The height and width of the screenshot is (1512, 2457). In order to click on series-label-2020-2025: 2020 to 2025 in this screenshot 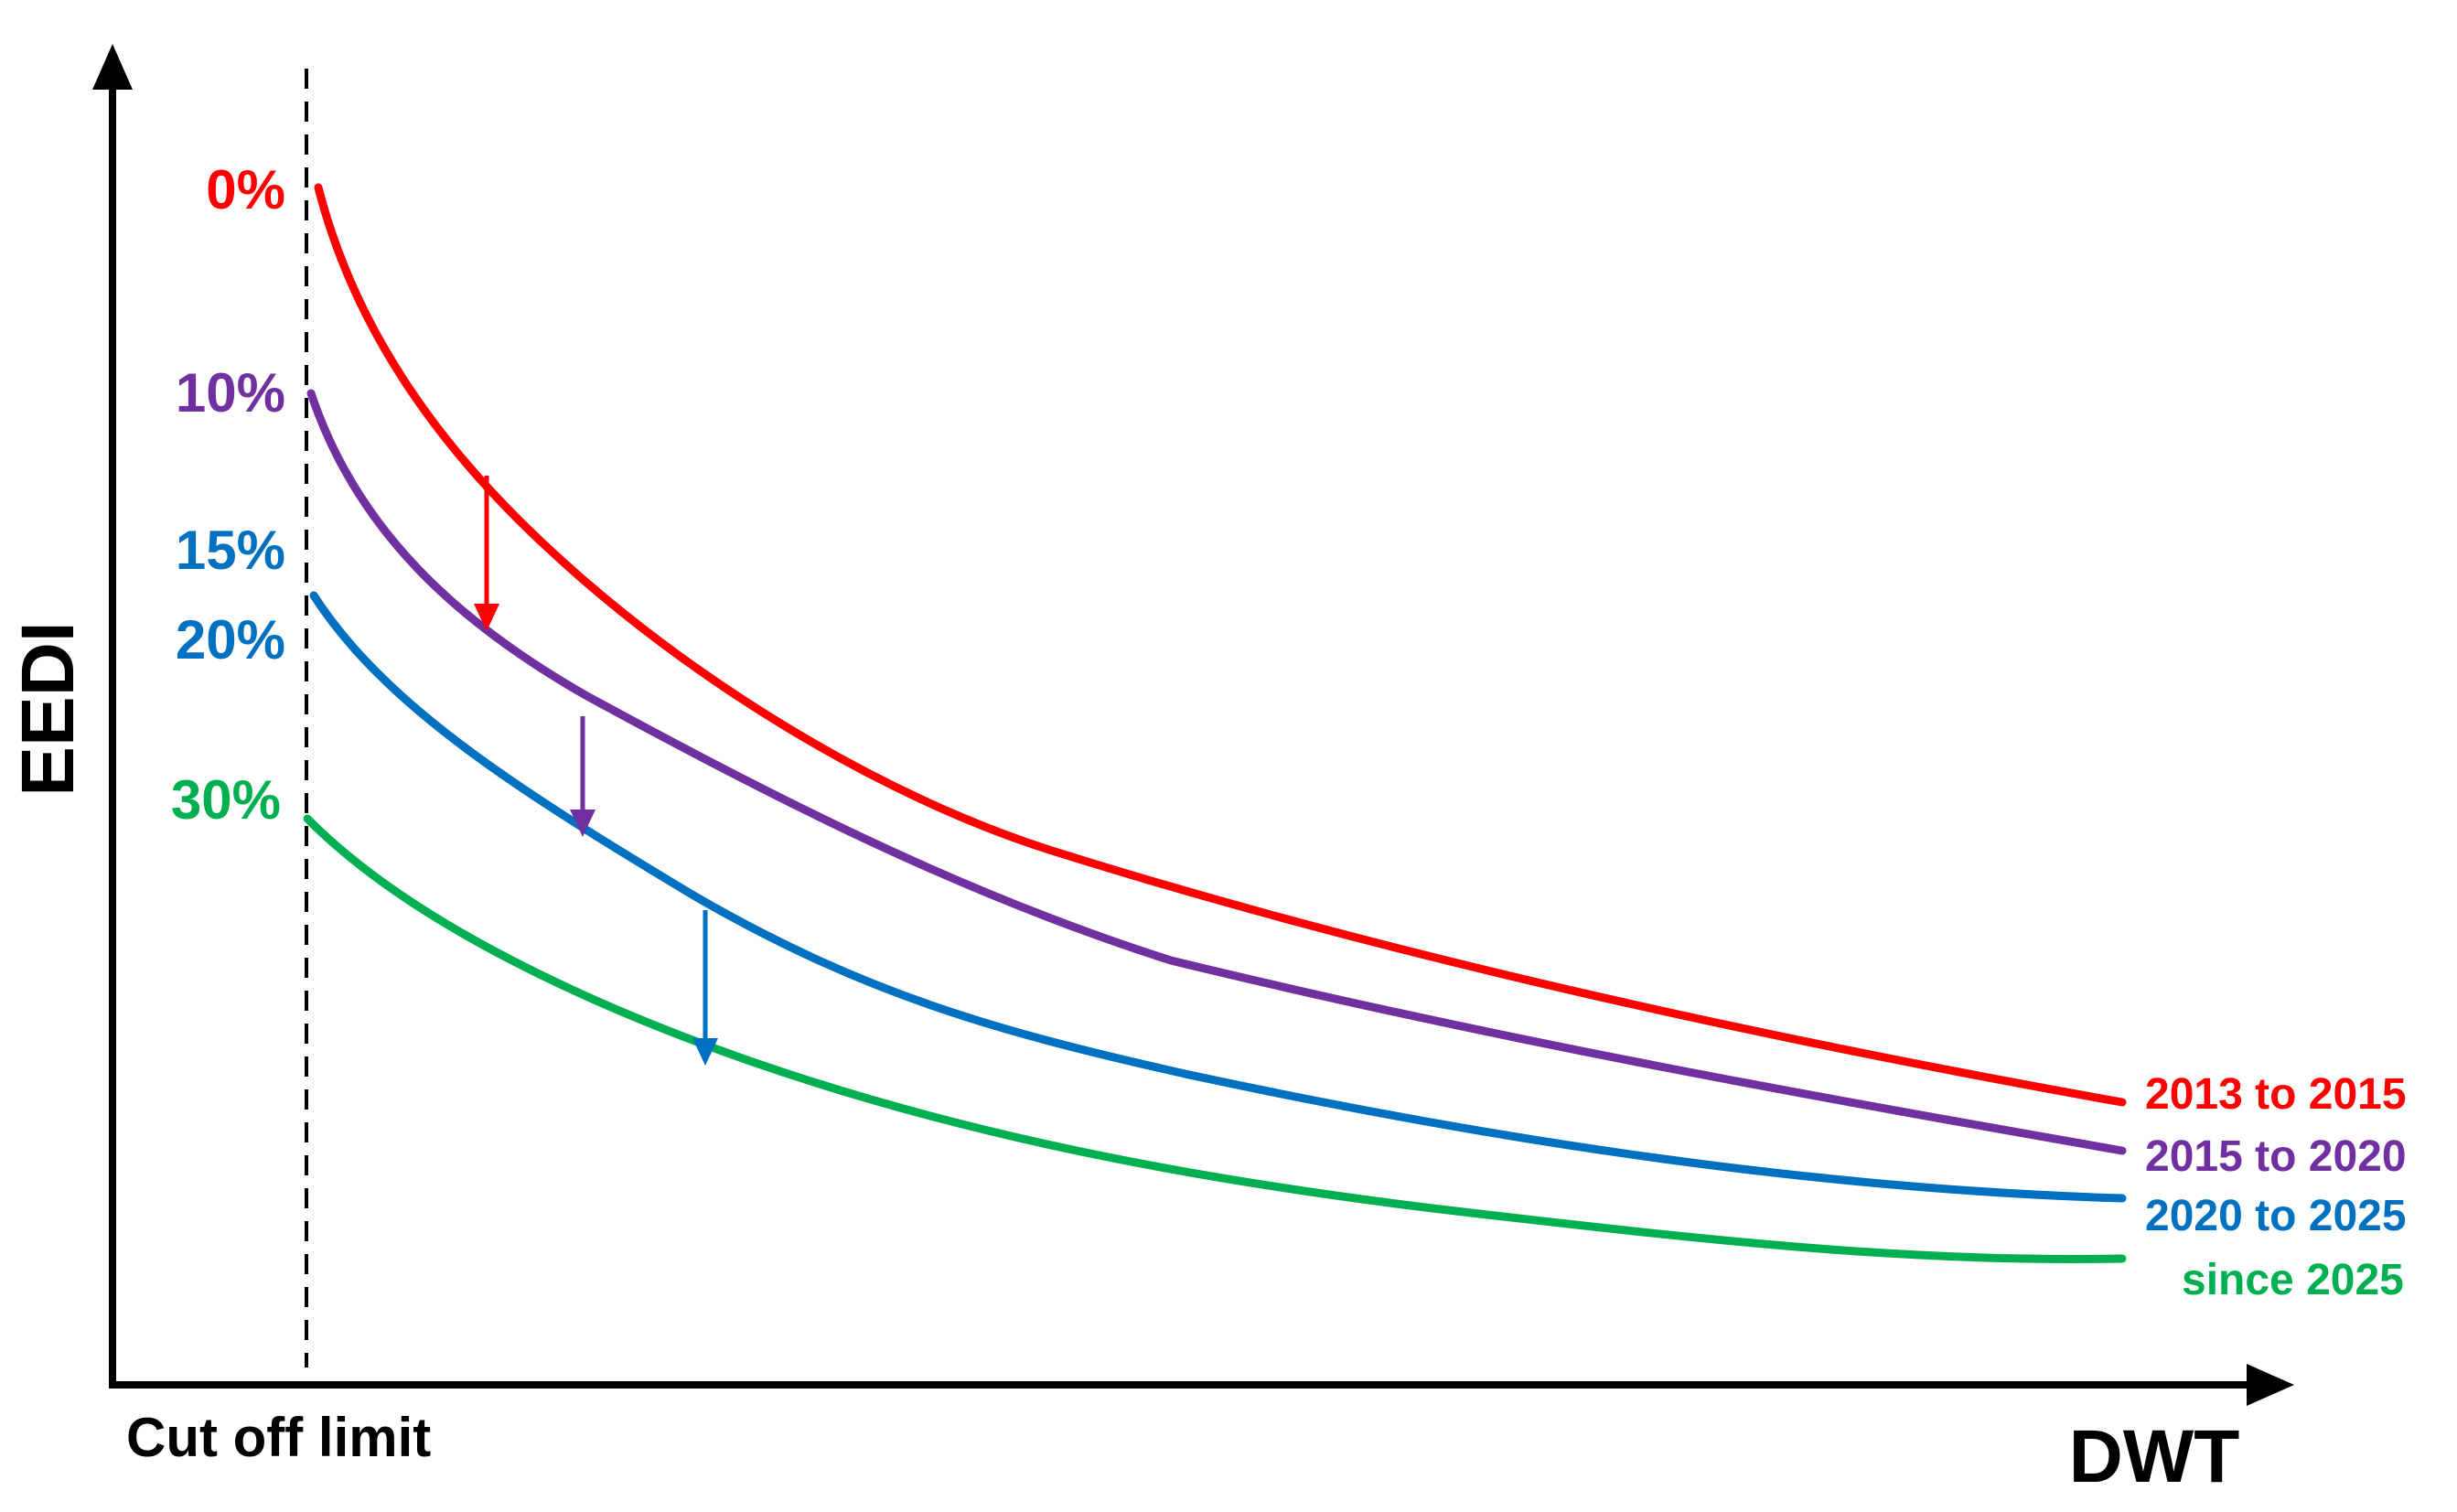, I will do `click(2276, 1216)`.